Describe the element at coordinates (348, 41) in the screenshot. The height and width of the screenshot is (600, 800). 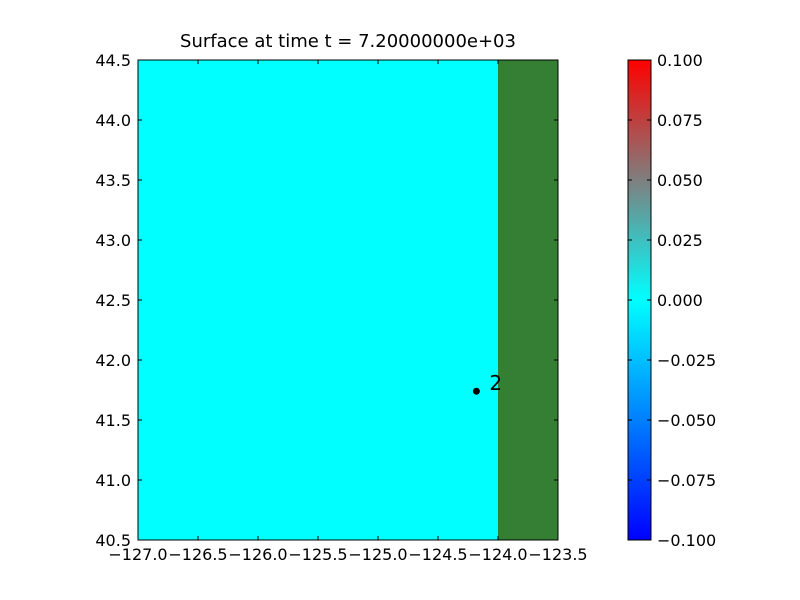
I see `chart-title: Surface at time t = 7.20000000e+03` at that location.